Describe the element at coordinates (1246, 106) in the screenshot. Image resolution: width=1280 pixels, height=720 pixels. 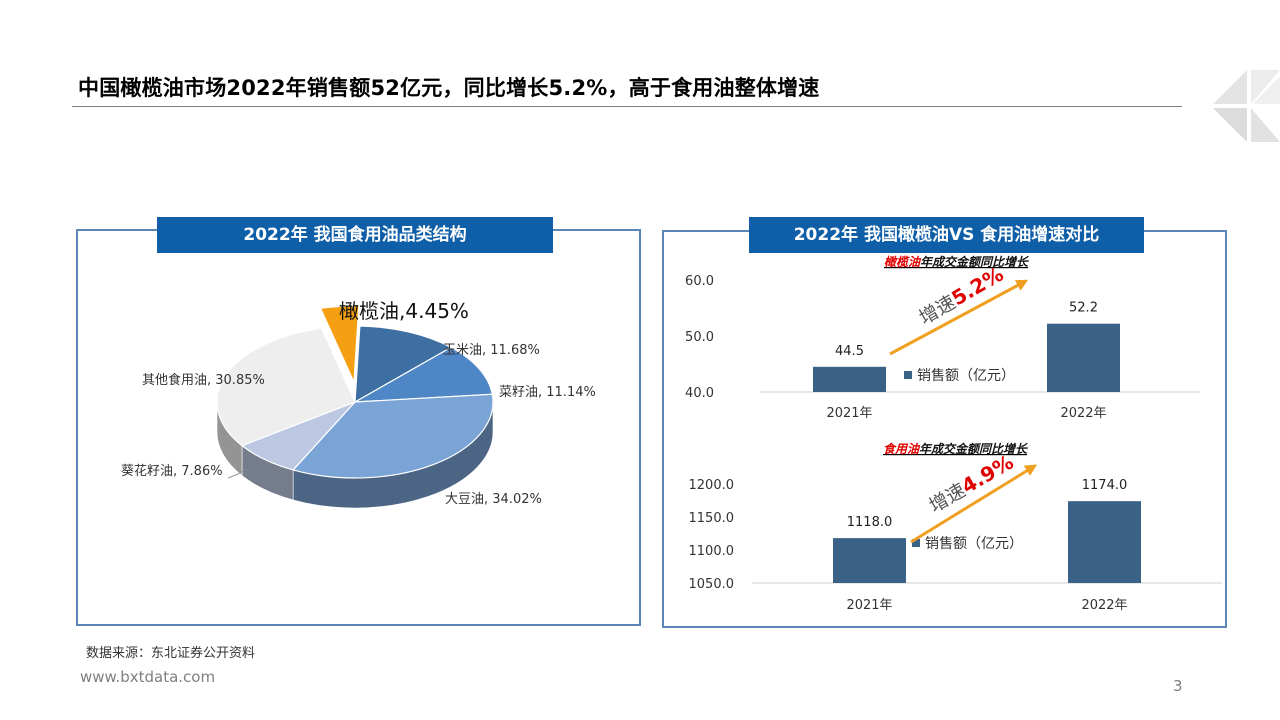
I see `corner-logo-icon` at that location.